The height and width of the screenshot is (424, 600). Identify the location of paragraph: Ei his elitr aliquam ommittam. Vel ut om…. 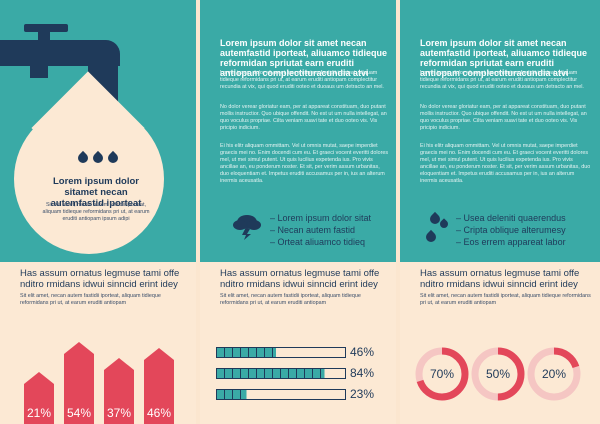
(506, 164).